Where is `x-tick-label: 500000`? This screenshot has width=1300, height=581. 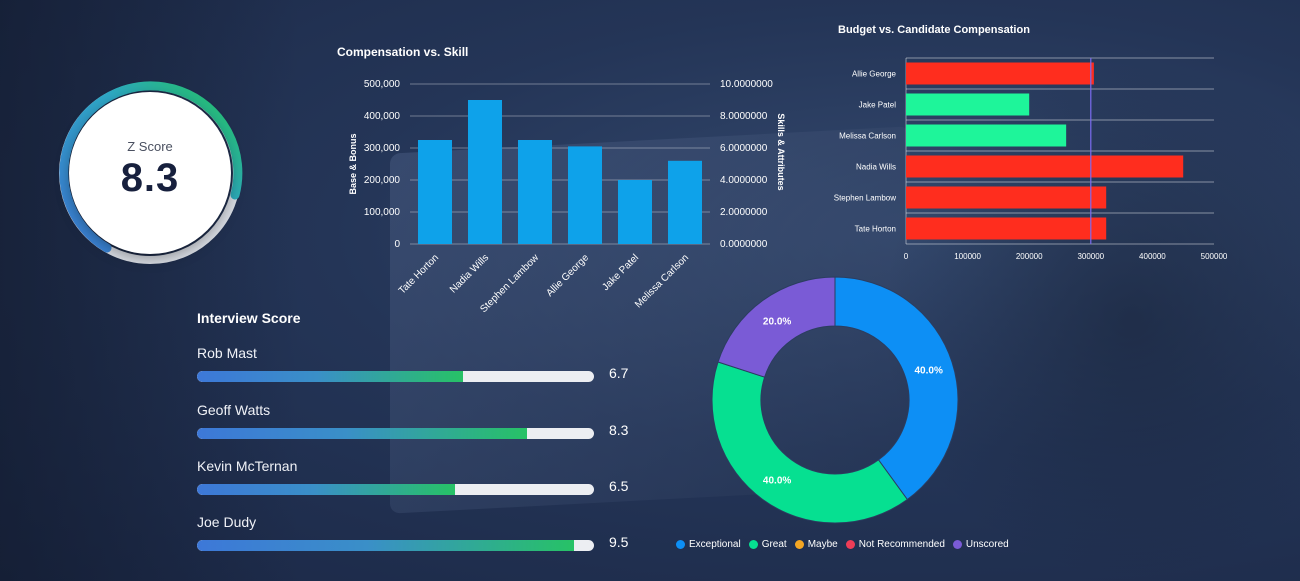 x-tick-label: 500000 is located at coordinates (1214, 256).